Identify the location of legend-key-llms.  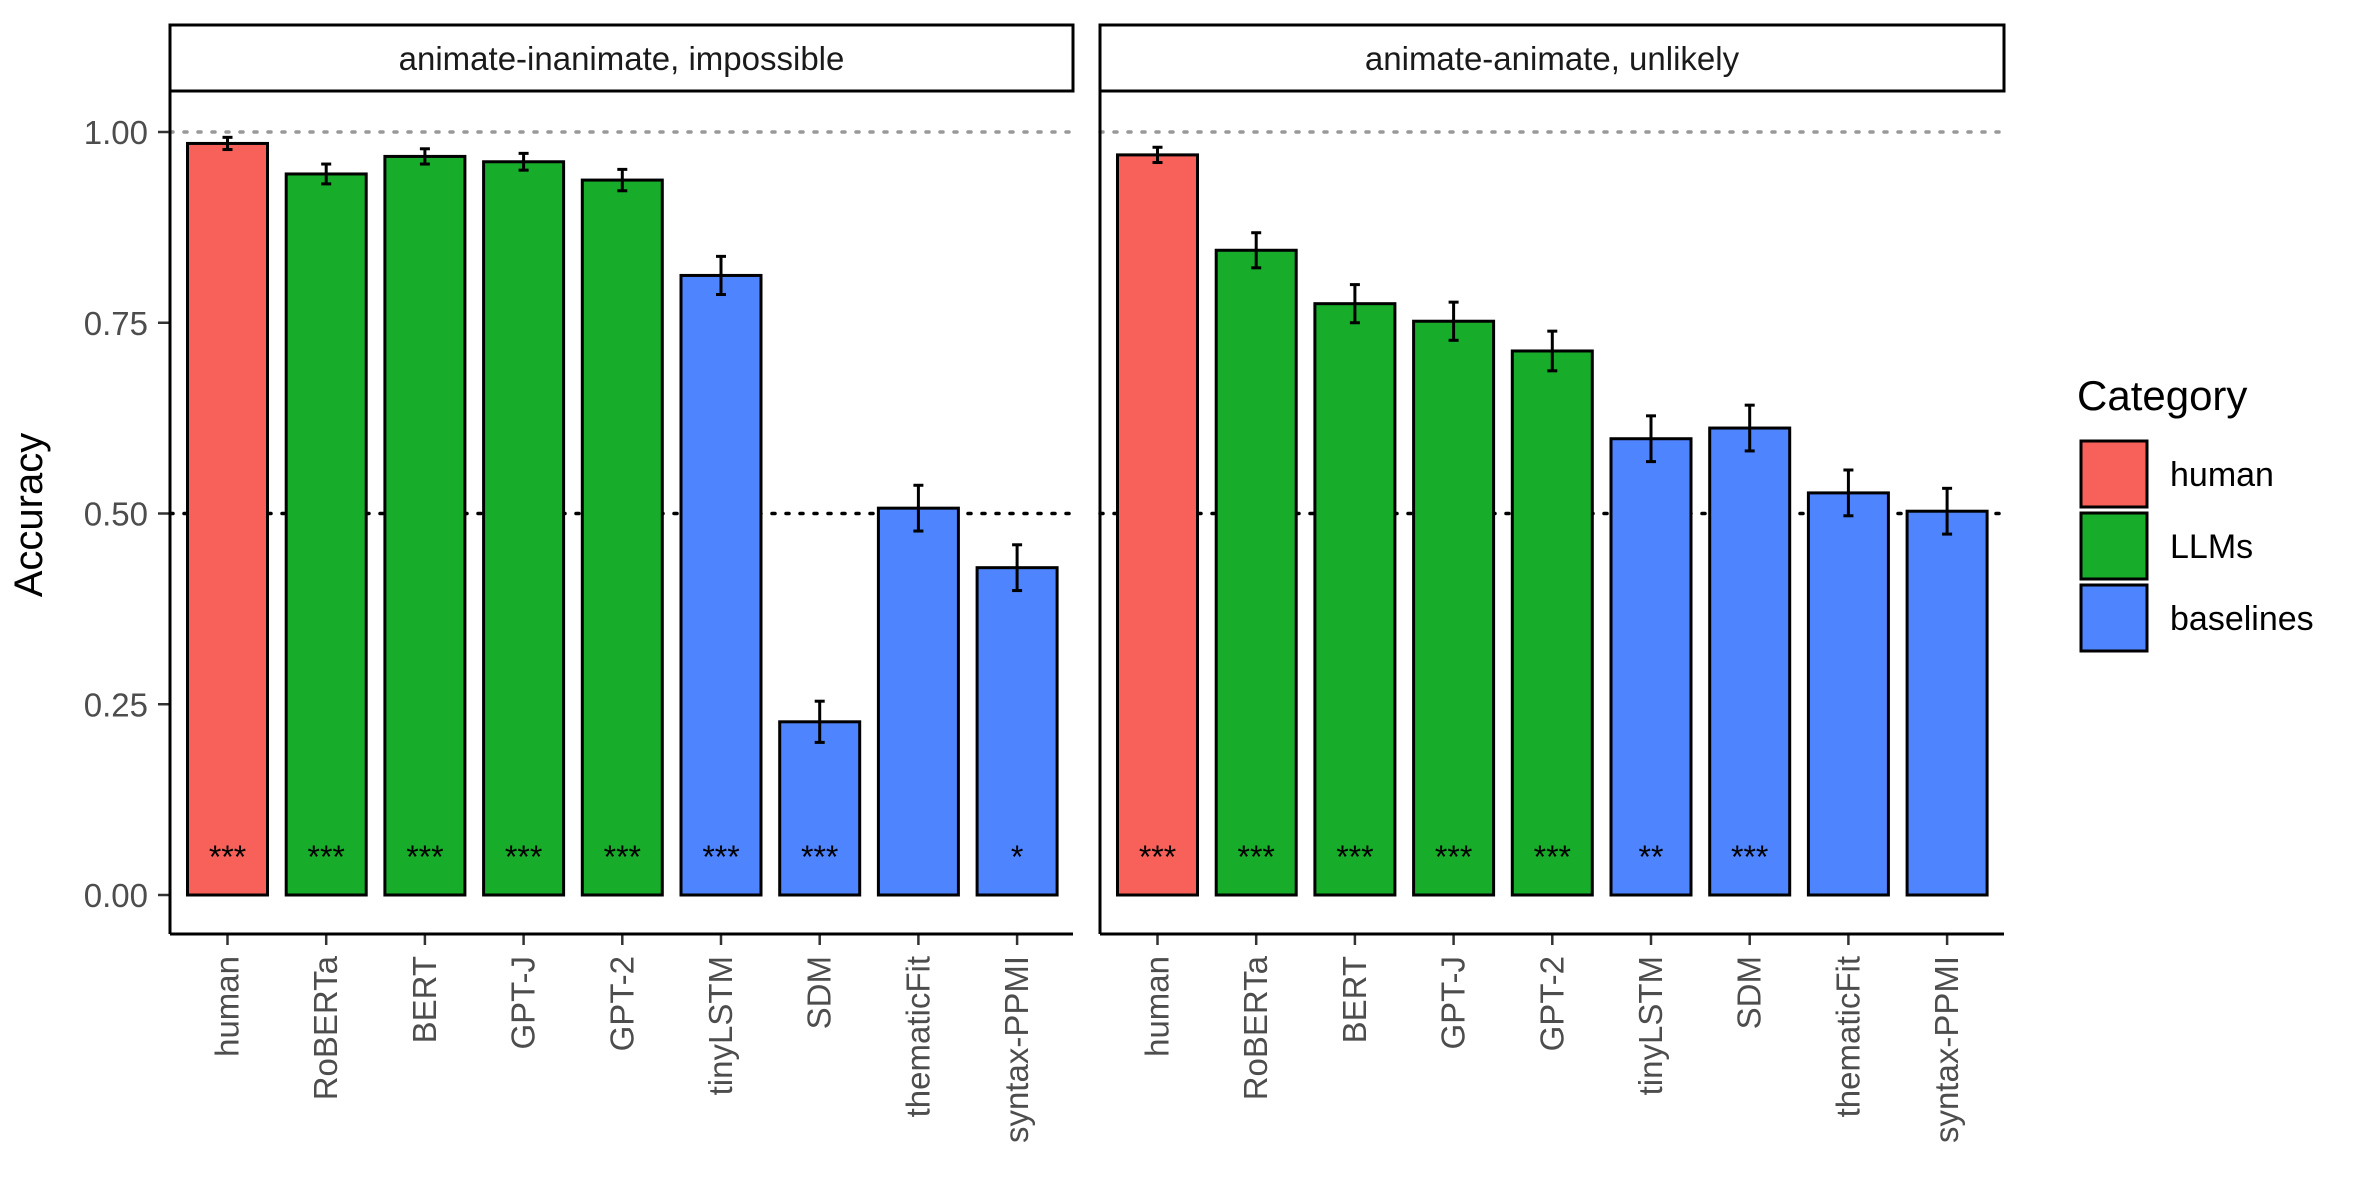
(2114, 546).